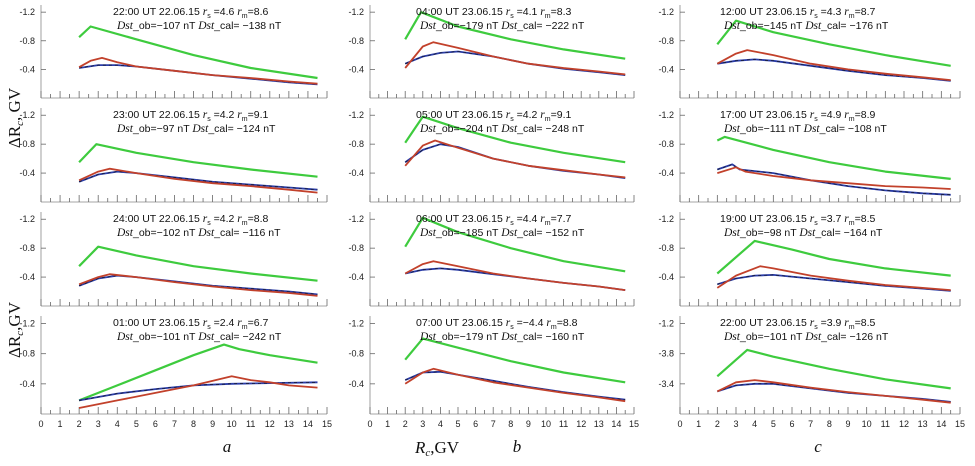 The width and height of the screenshot is (975, 466). I want to click on panel-annotation-line1: 04:00 UT 23.06.15 rs =4.1 rm=8.3, so click(493, 13).